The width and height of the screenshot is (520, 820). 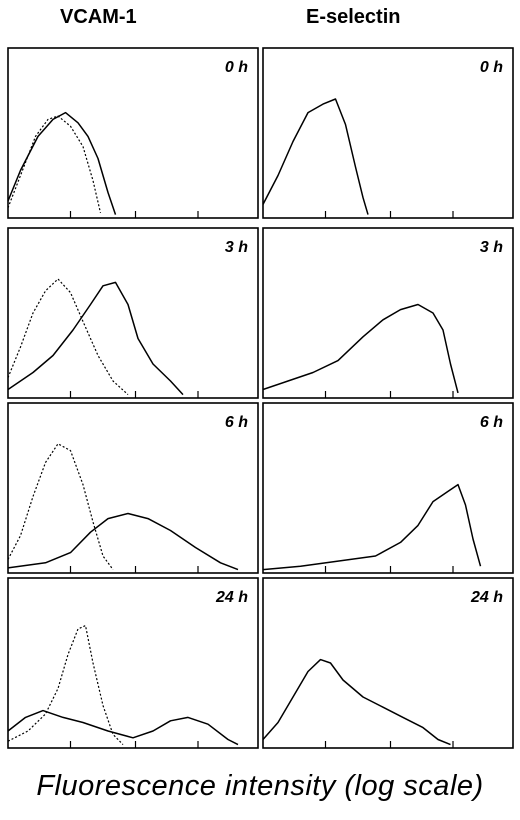 I want to click on panel-eselectin-3h: 3 h, so click(x=388, y=313).